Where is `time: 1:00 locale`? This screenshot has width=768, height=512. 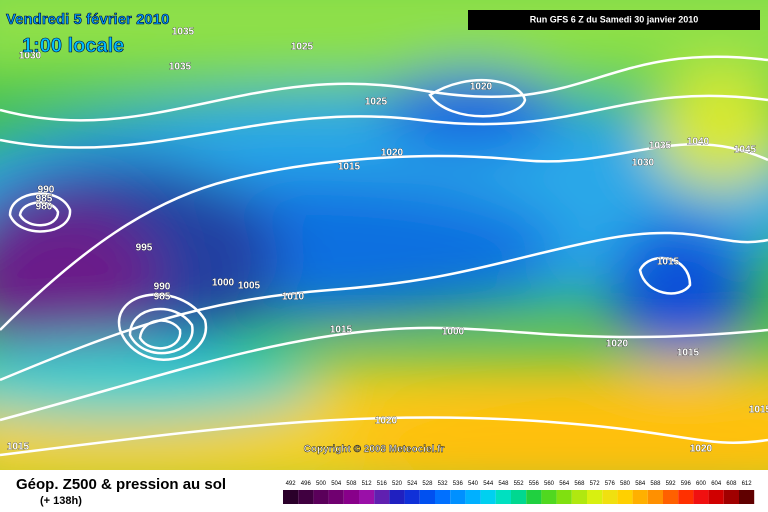
time: 1:00 locale is located at coordinates (73, 46).